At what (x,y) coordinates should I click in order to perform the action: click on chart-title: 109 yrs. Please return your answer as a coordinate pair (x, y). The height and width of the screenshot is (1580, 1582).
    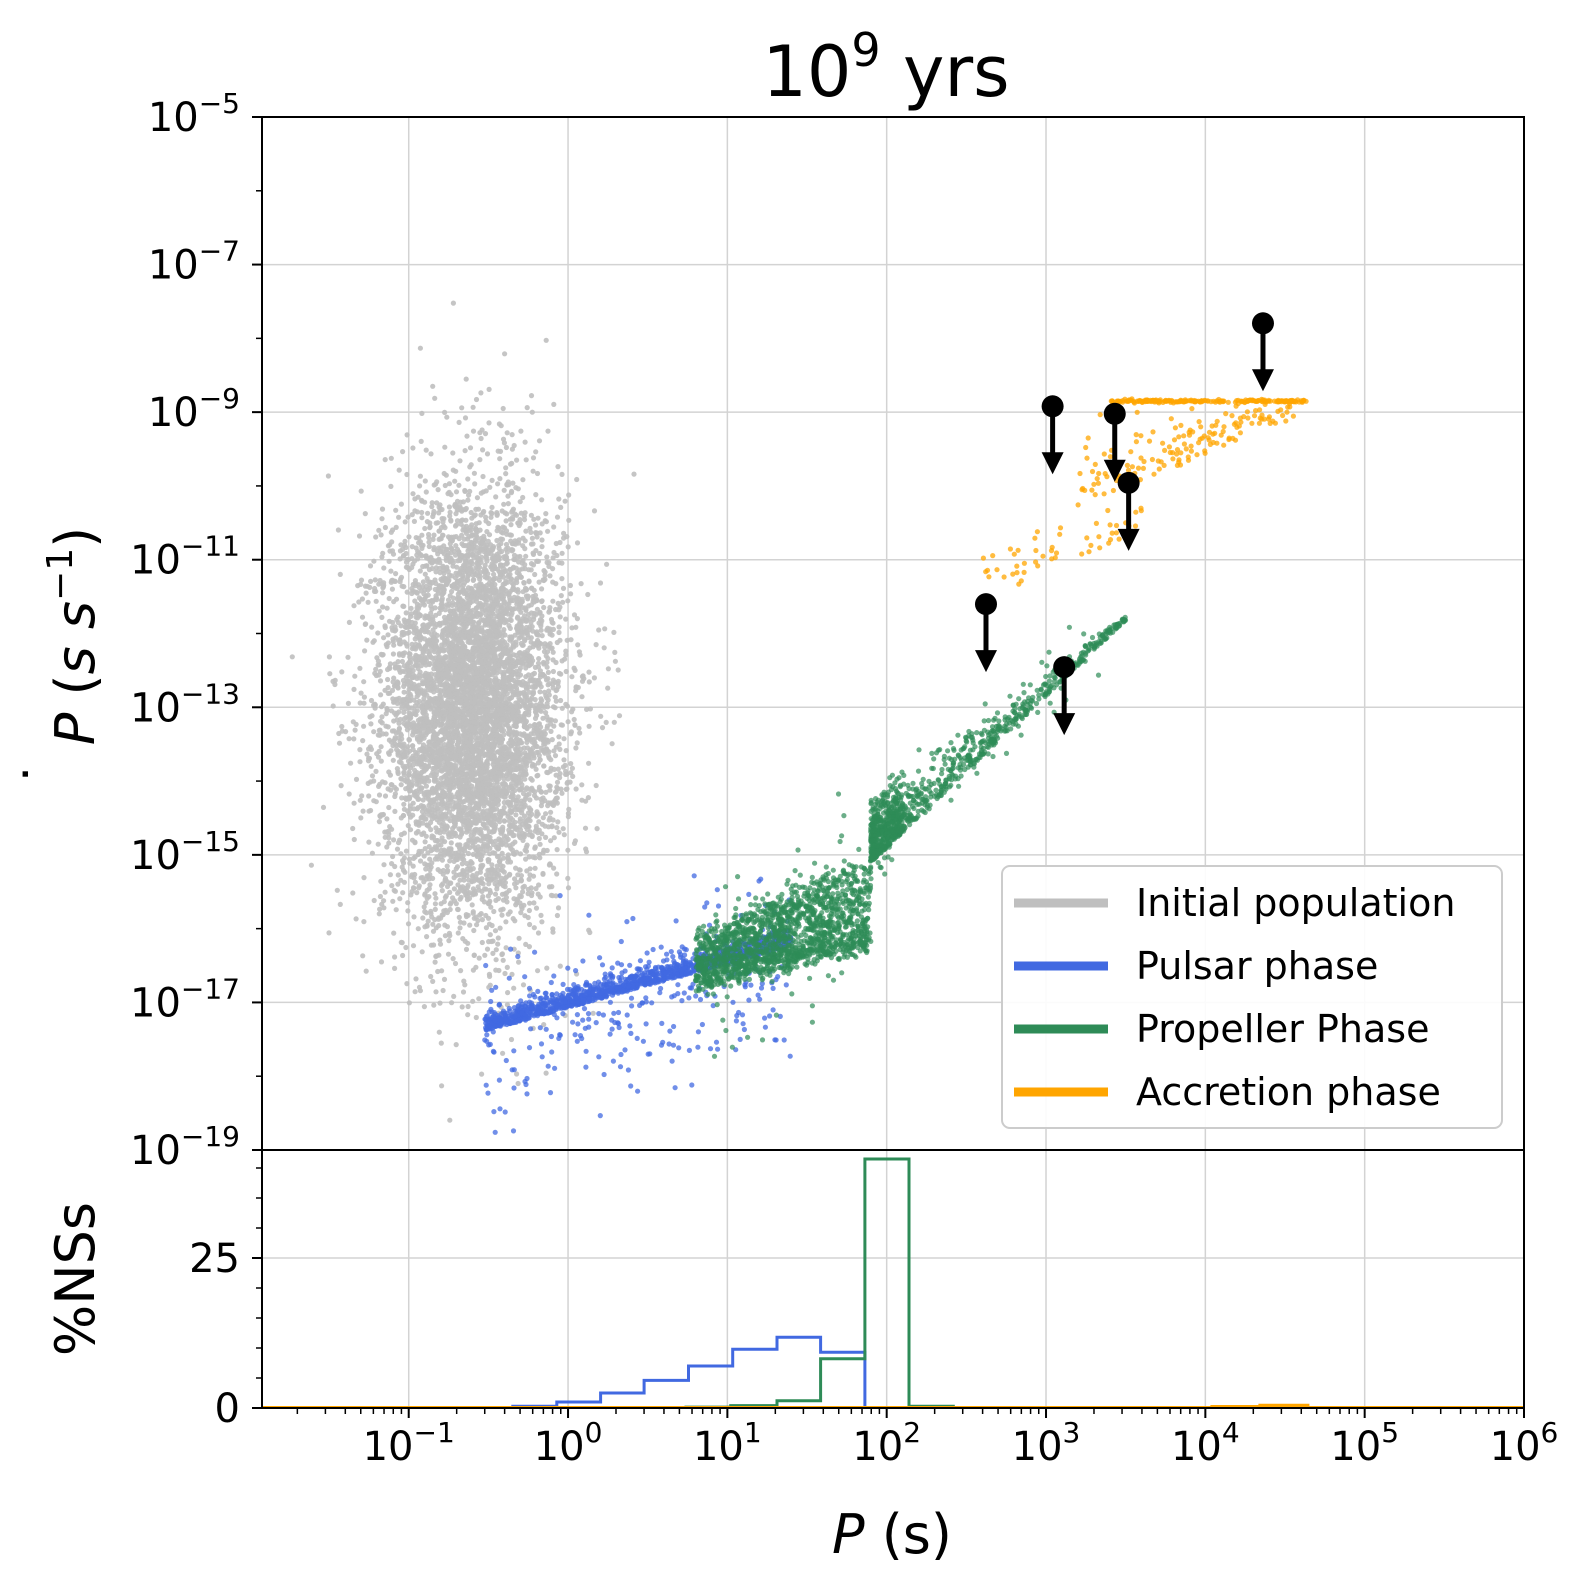
    Looking at the image, I should click on (885, 68).